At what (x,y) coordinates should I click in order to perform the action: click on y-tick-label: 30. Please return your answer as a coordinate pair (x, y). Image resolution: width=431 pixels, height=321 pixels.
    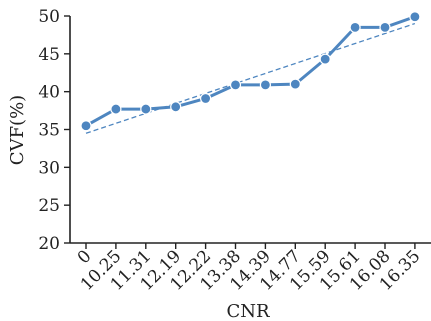
    Looking at the image, I should click on (49, 168).